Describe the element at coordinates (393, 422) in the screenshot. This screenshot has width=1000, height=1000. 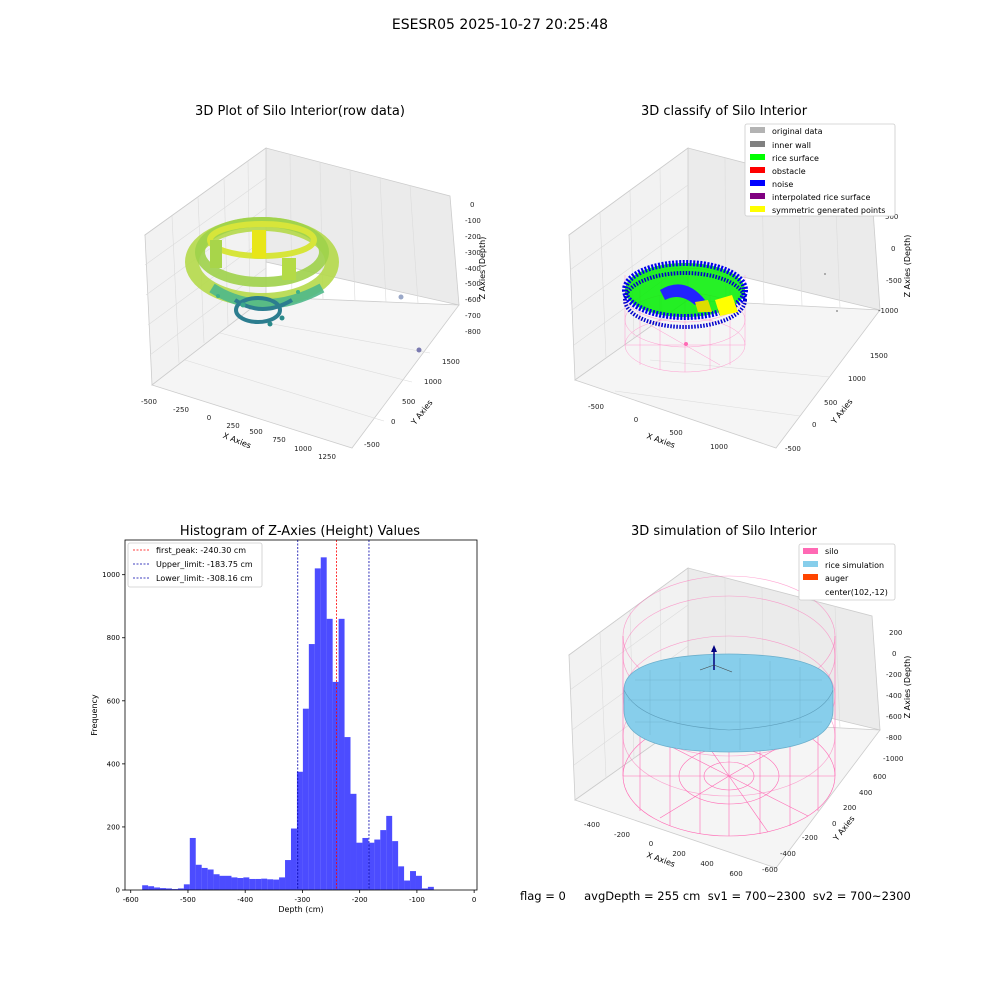
I see `raw-ytick: 0` at that location.